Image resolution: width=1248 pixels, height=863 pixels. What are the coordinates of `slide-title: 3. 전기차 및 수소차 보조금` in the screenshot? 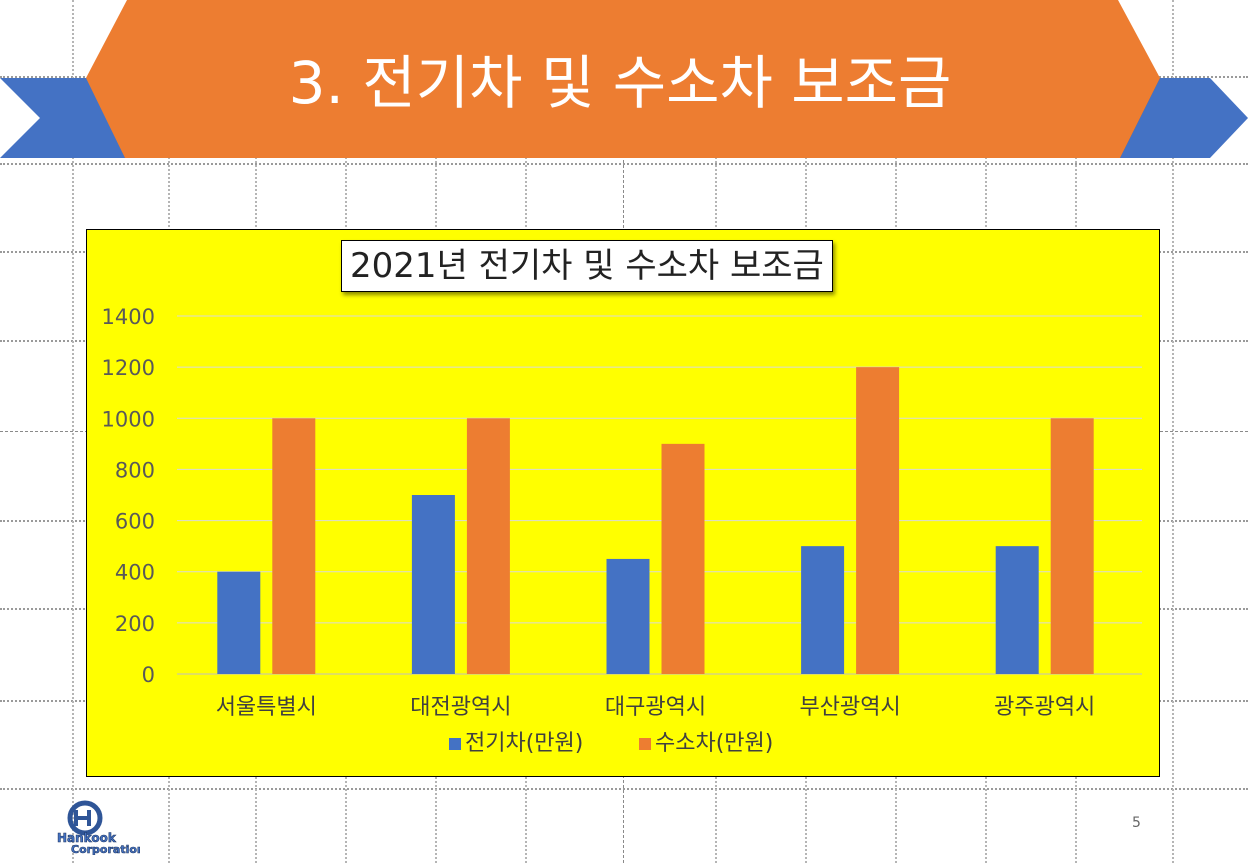 It's located at (620, 83).